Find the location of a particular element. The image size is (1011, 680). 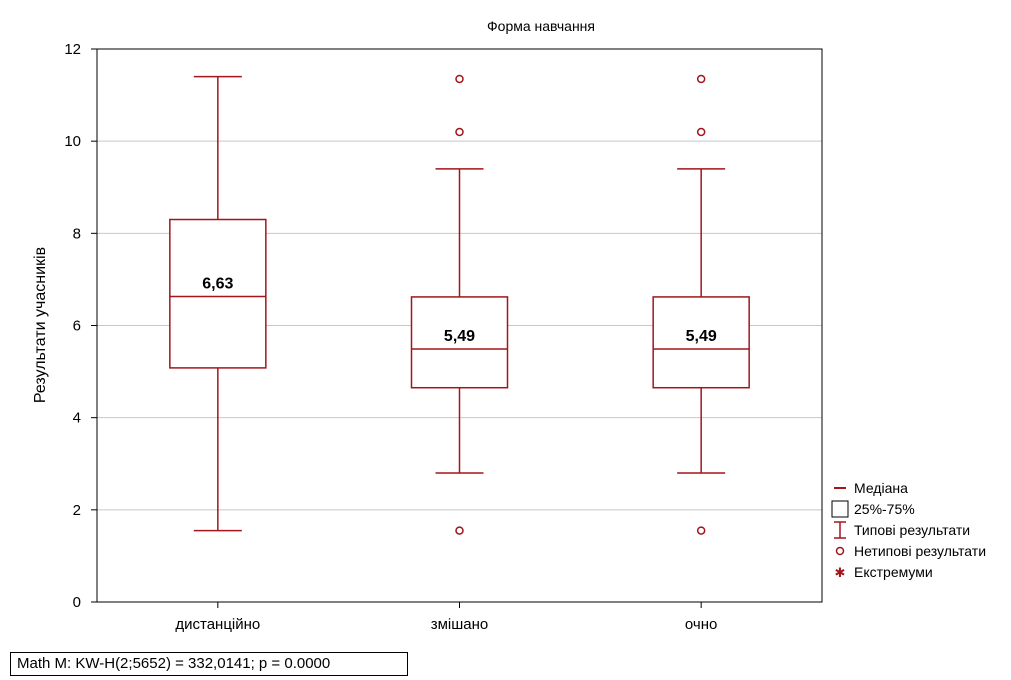

category-label: очно is located at coordinates (701, 624).